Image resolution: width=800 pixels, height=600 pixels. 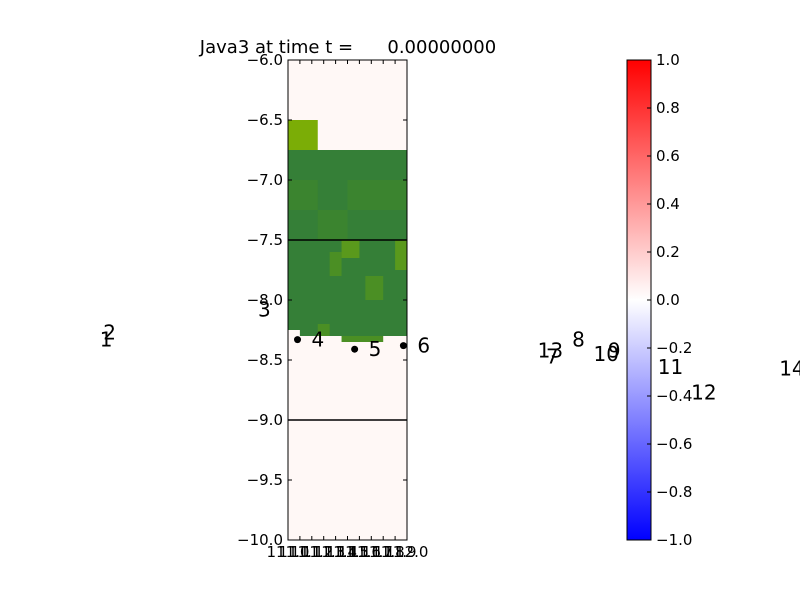 I want to click on y-tick-label: −10.0, so click(x=260, y=540).